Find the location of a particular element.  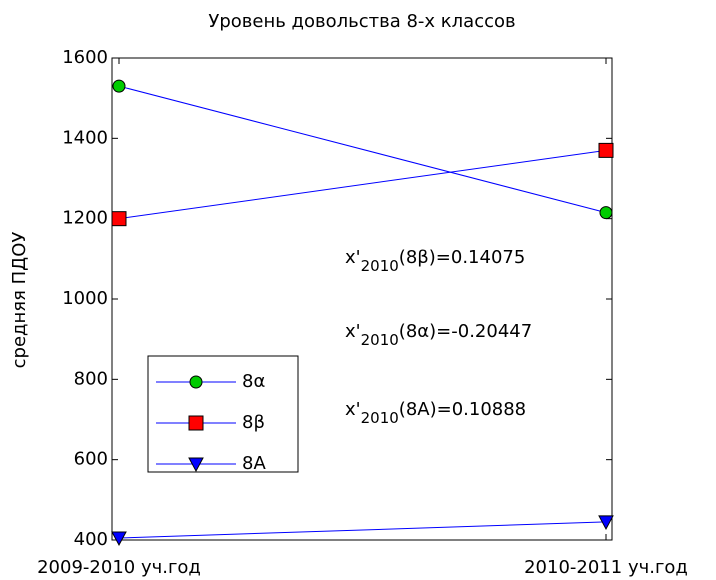

y-tick-label: 1600 is located at coordinates (85, 57).